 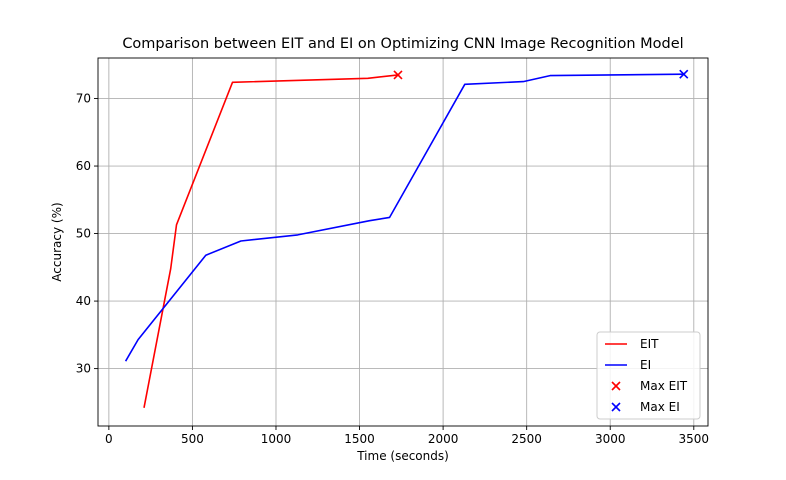 I want to click on legend-box, so click(x=648, y=375).